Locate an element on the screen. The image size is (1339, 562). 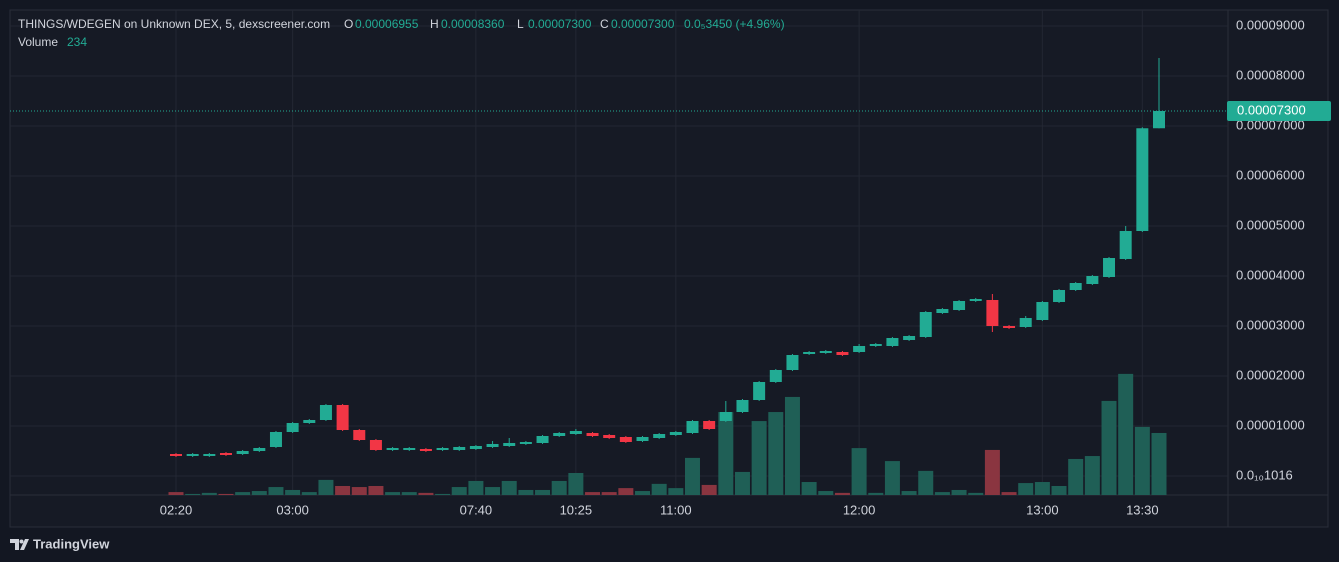
brand-icon-dot is located at coordinates (21, 541).